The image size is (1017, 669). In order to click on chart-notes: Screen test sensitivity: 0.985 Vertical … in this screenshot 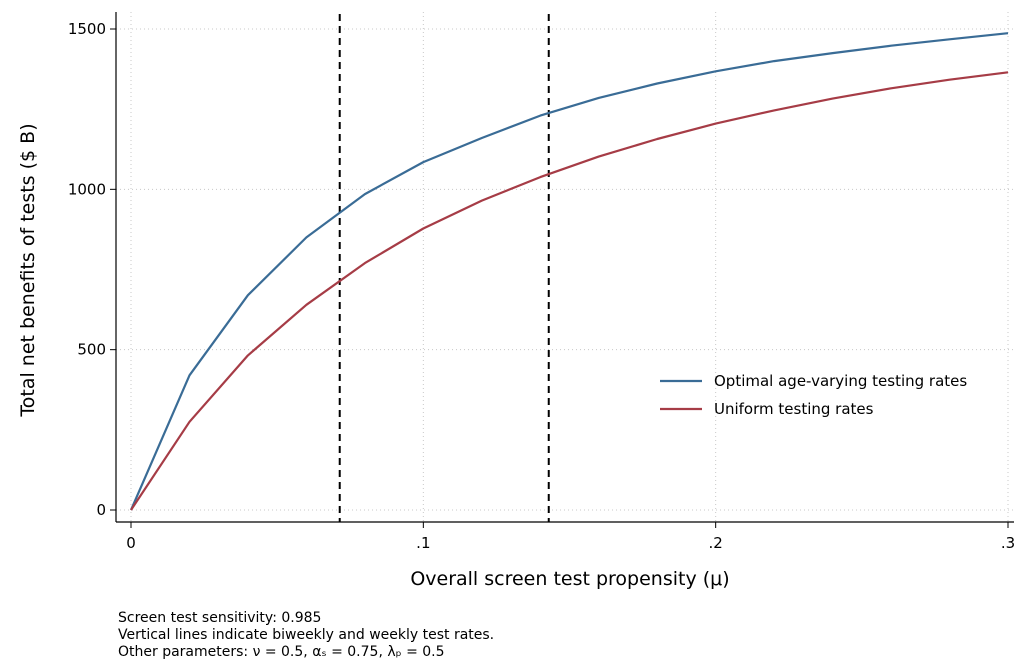, I will do `click(306, 635)`.